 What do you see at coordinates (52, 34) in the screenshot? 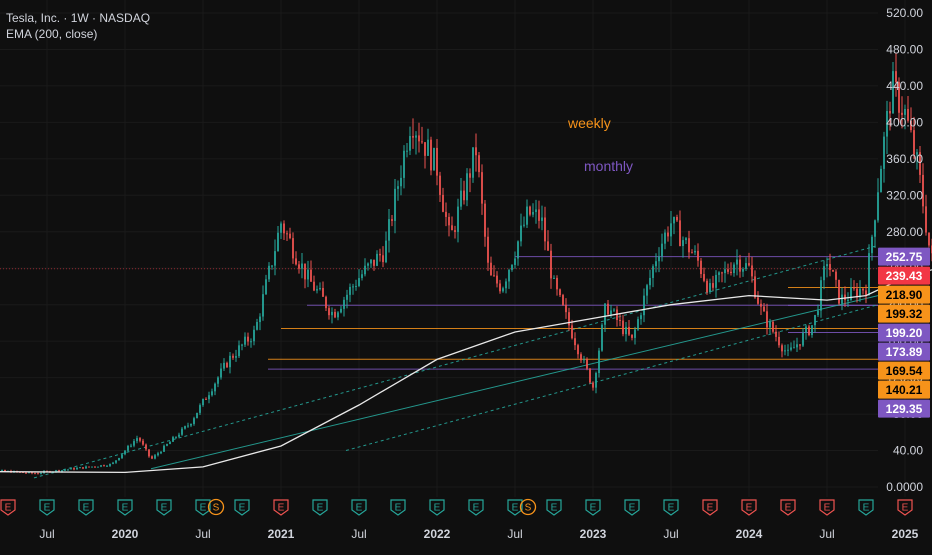
I see `indicator-title: EMA (200, close)` at bounding box center [52, 34].